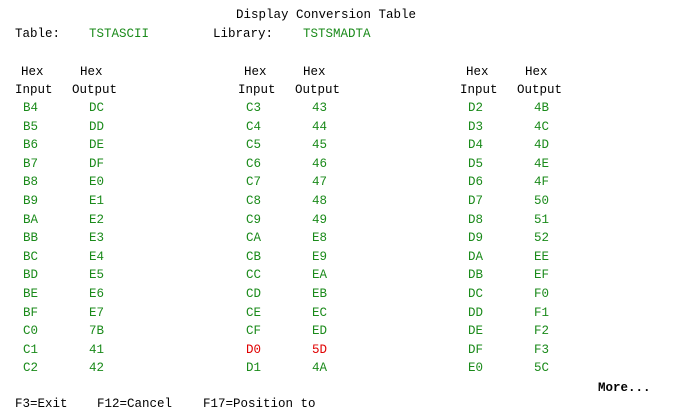 Image resolution: width=676 pixels, height=420 pixels. I want to click on hex-output-cell: 5D, so click(320, 350).